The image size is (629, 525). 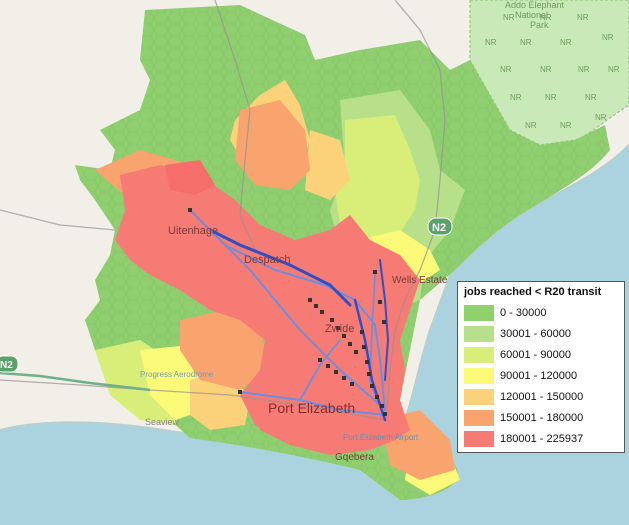 What do you see at coordinates (539, 25) in the screenshot?
I see `park-name: Park` at bounding box center [539, 25].